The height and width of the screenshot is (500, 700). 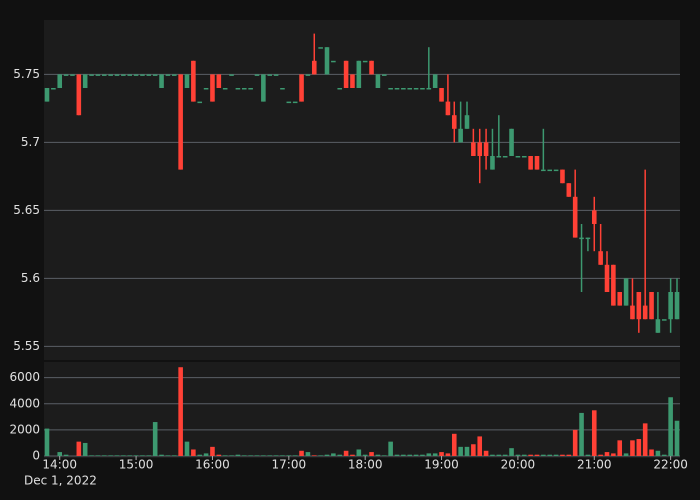 What do you see at coordinates (24, 403) in the screenshot?
I see `volume-tick-label: 4000` at bounding box center [24, 403].